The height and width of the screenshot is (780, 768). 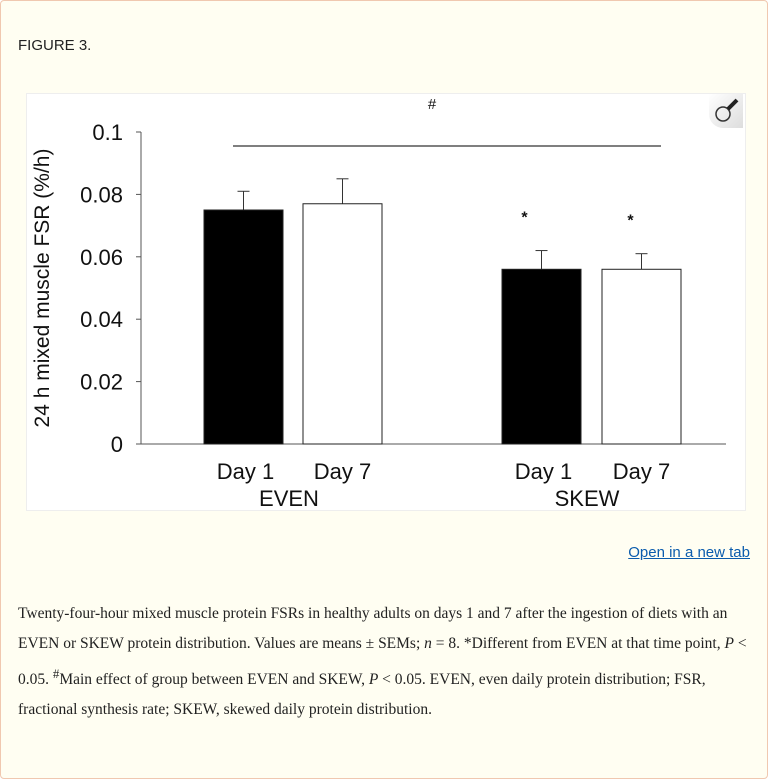 What do you see at coordinates (56, 673) in the screenshot?
I see `caption-hash: #` at bounding box center [56, 673].